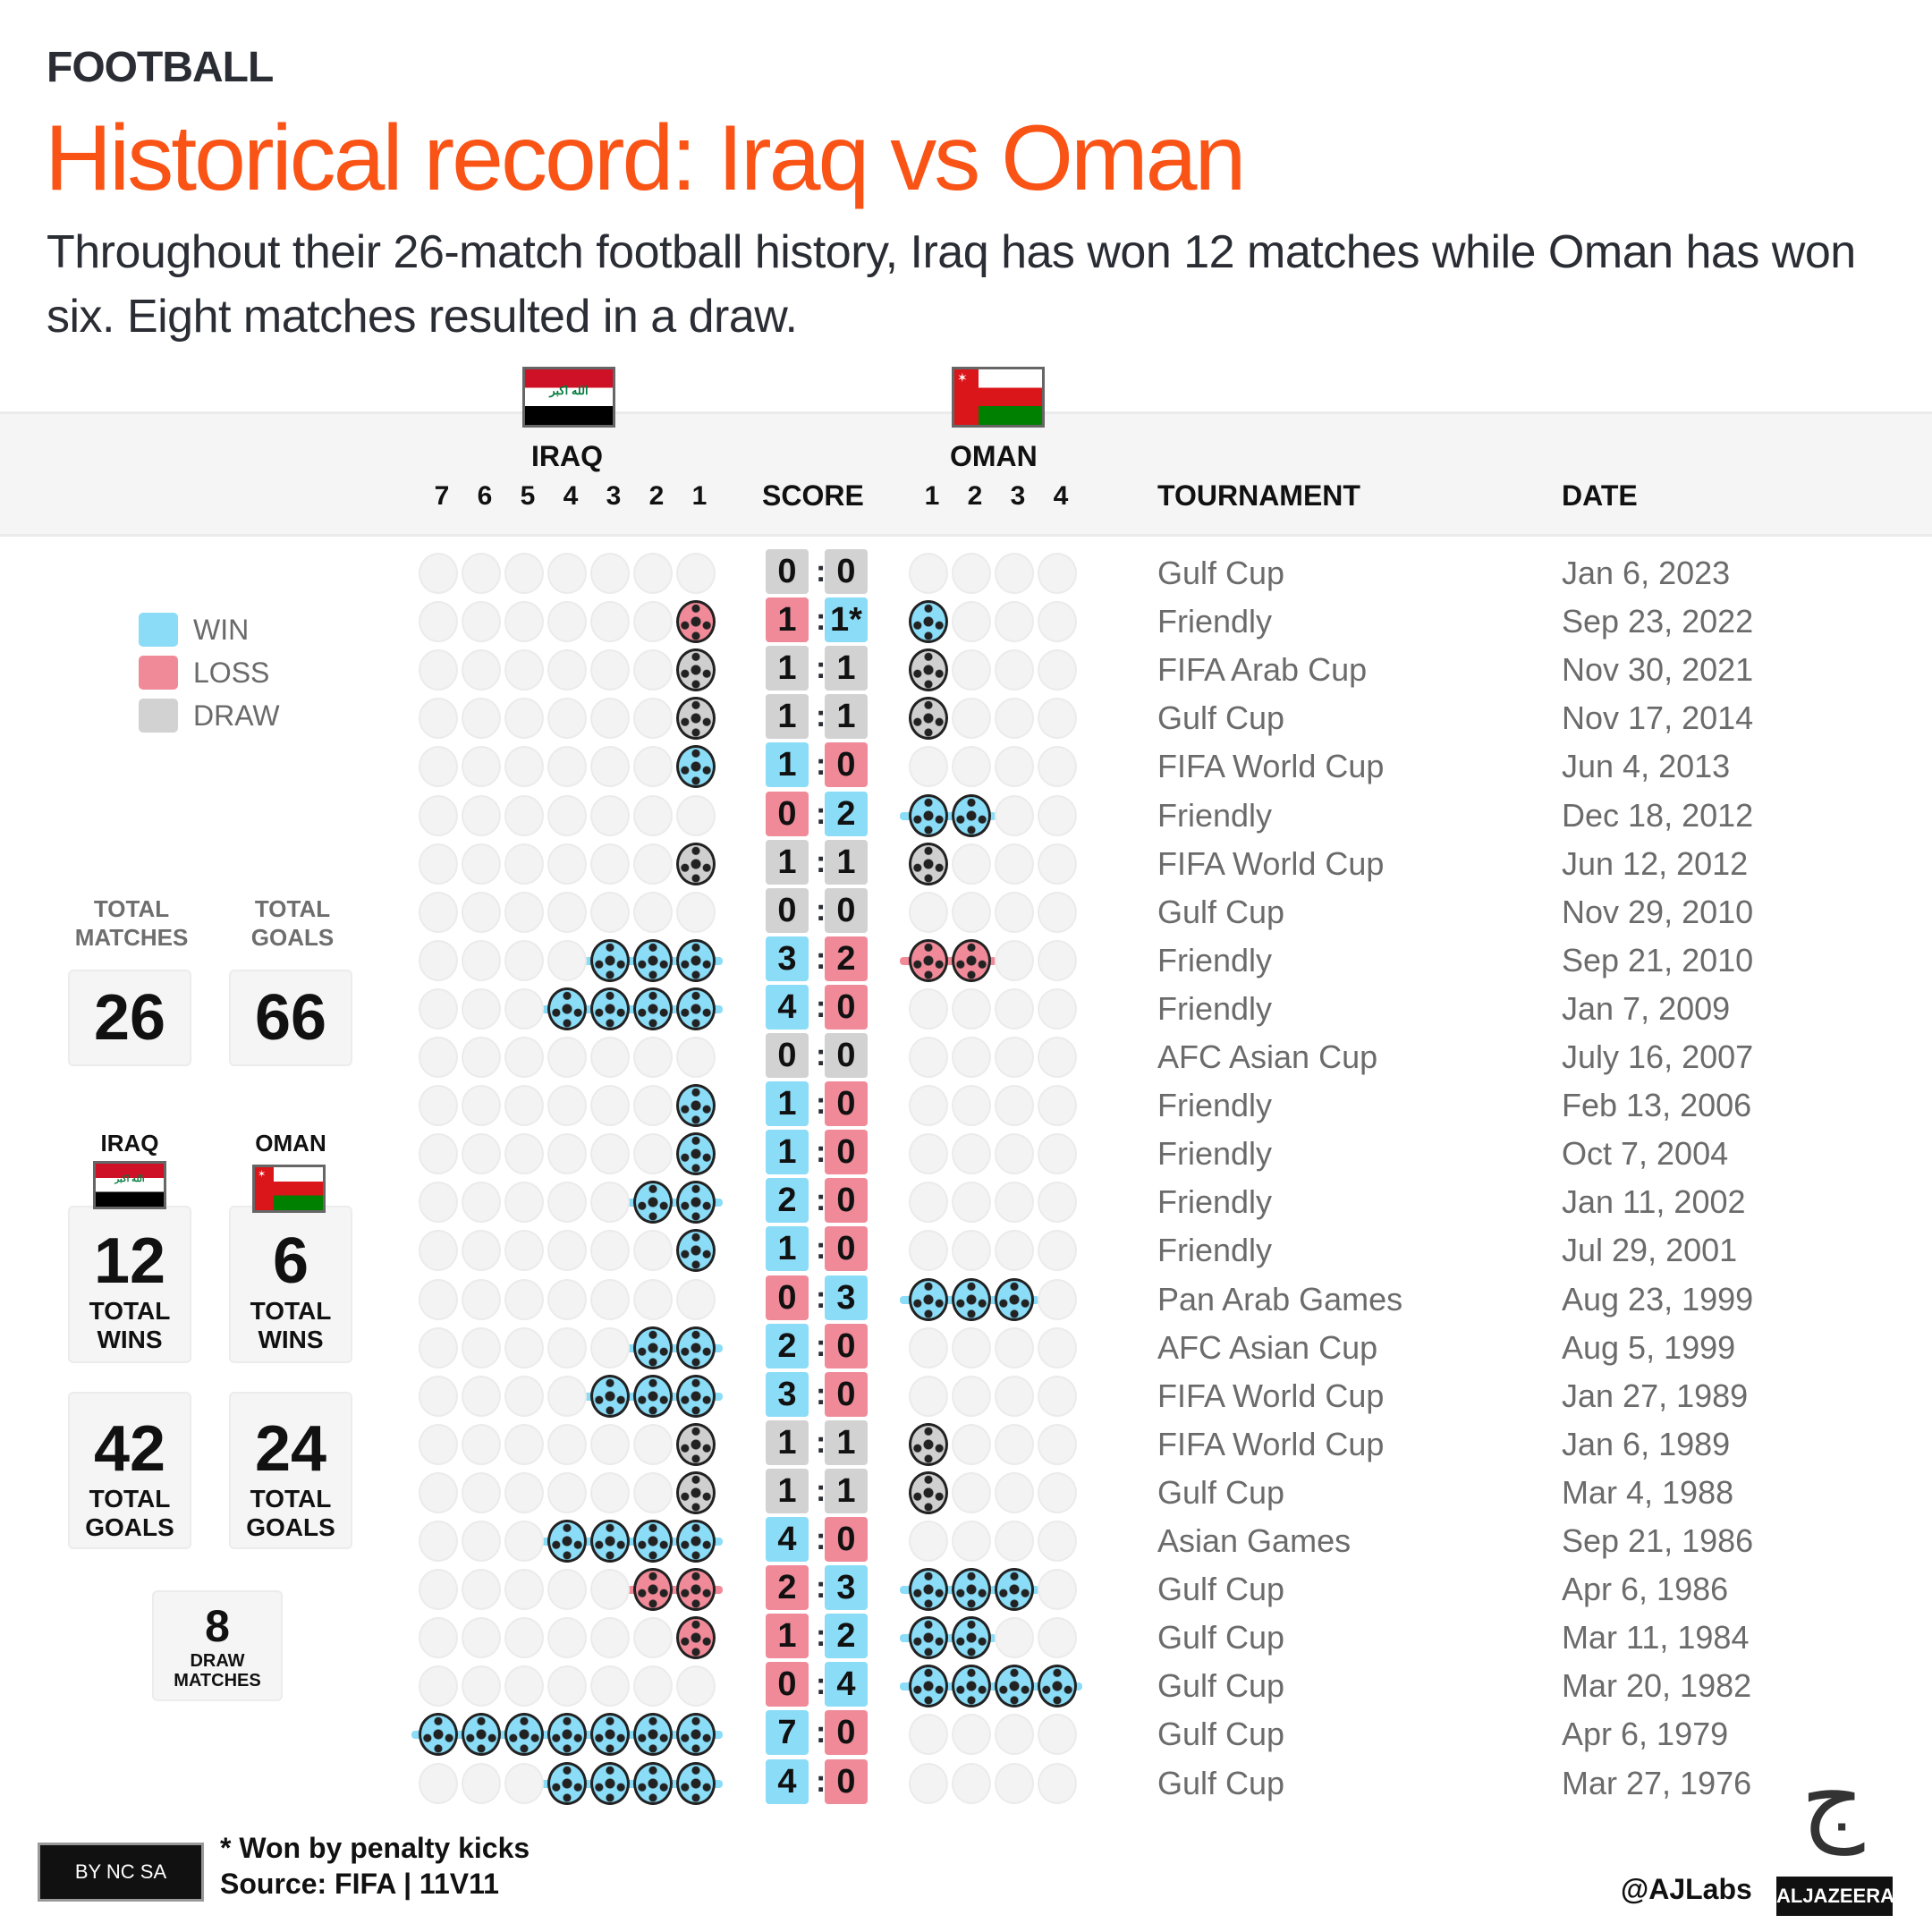 The width and height of the screenshot is (1932, 1932). What do you see at coordinates (528, 496) in the screenshot?
I see `iraq-goal-tick: 5` at bounding box center [528, 496].